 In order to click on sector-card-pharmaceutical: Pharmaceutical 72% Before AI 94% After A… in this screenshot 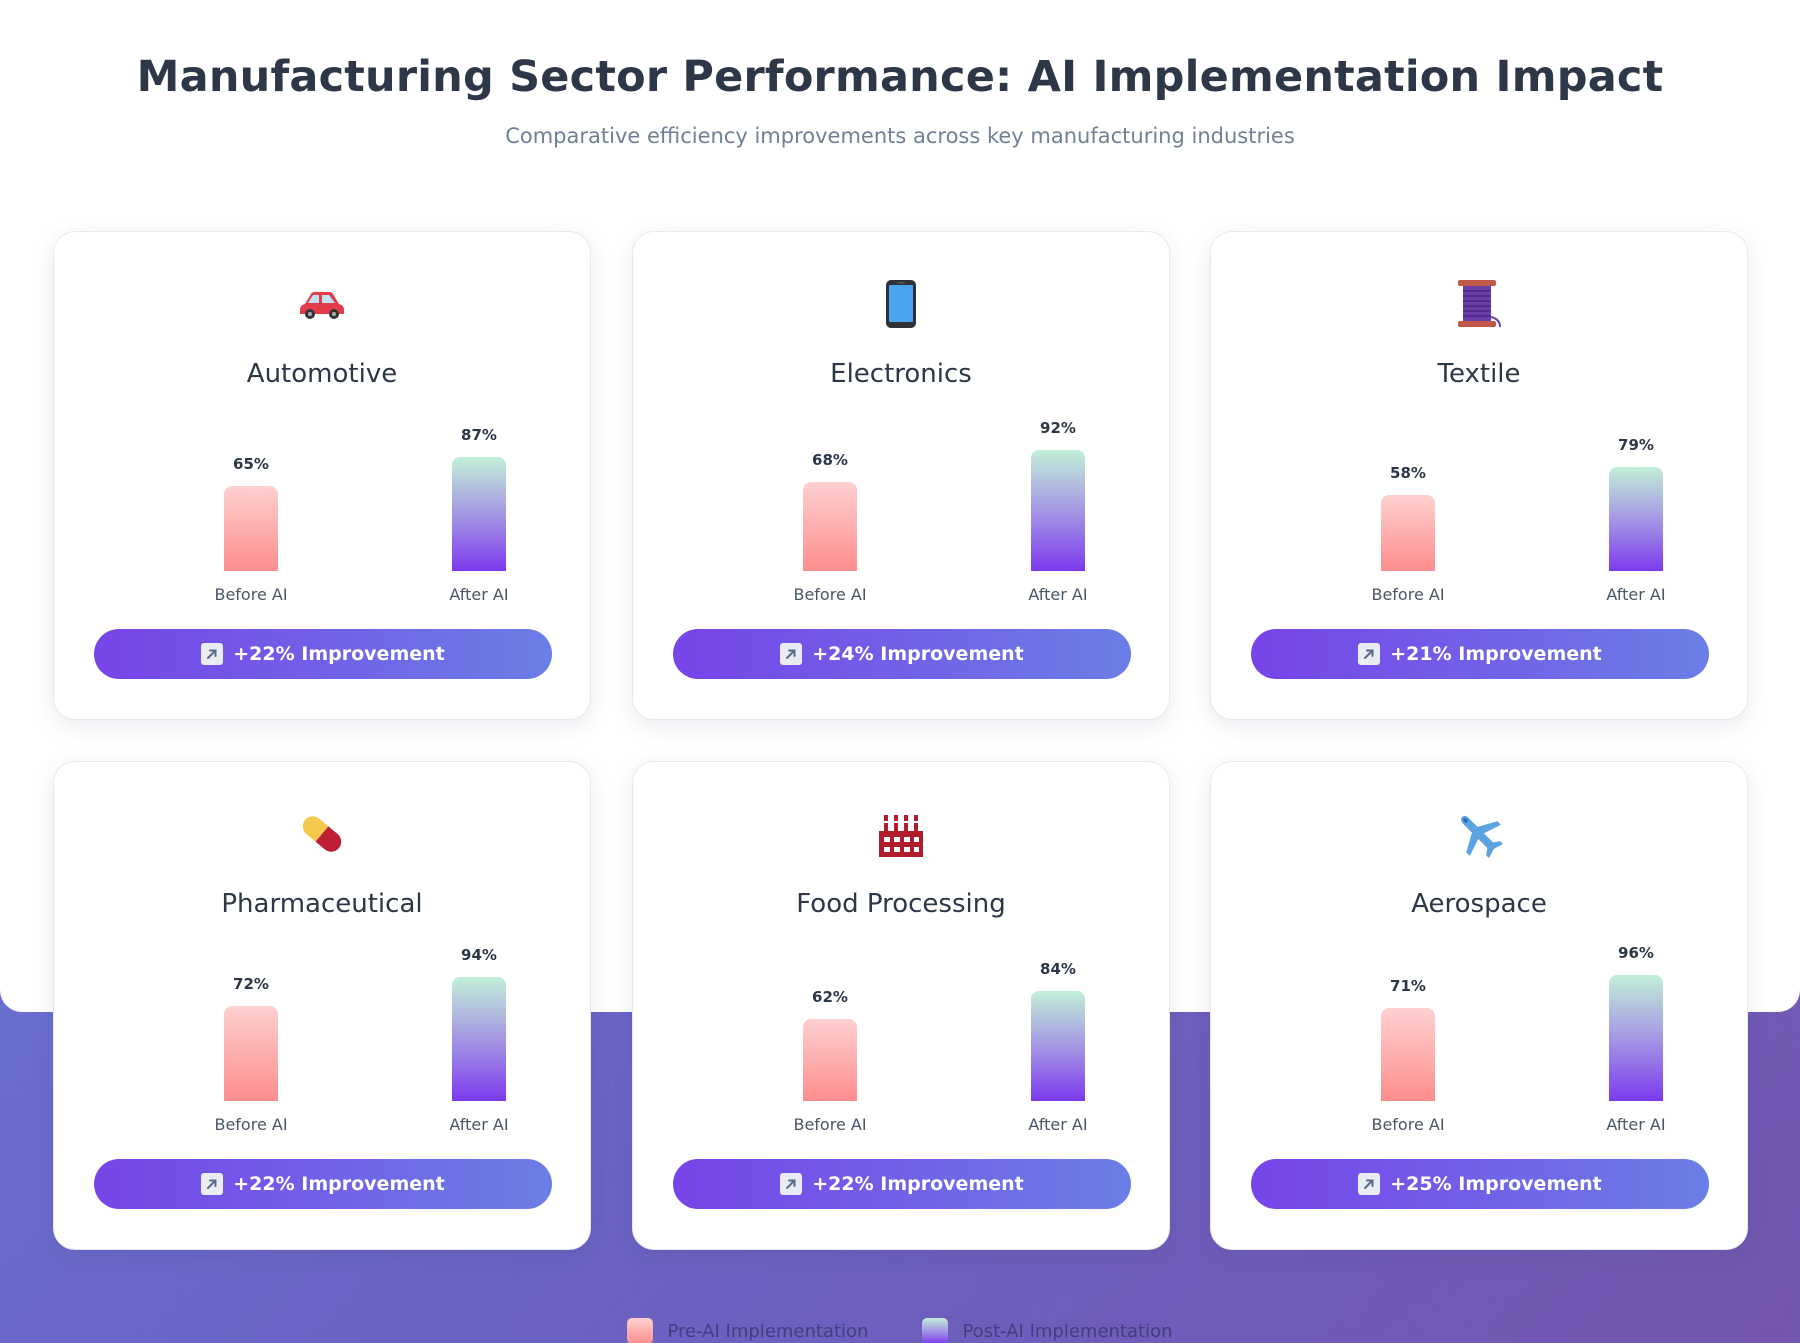, I will do `click(322, 1005)`.